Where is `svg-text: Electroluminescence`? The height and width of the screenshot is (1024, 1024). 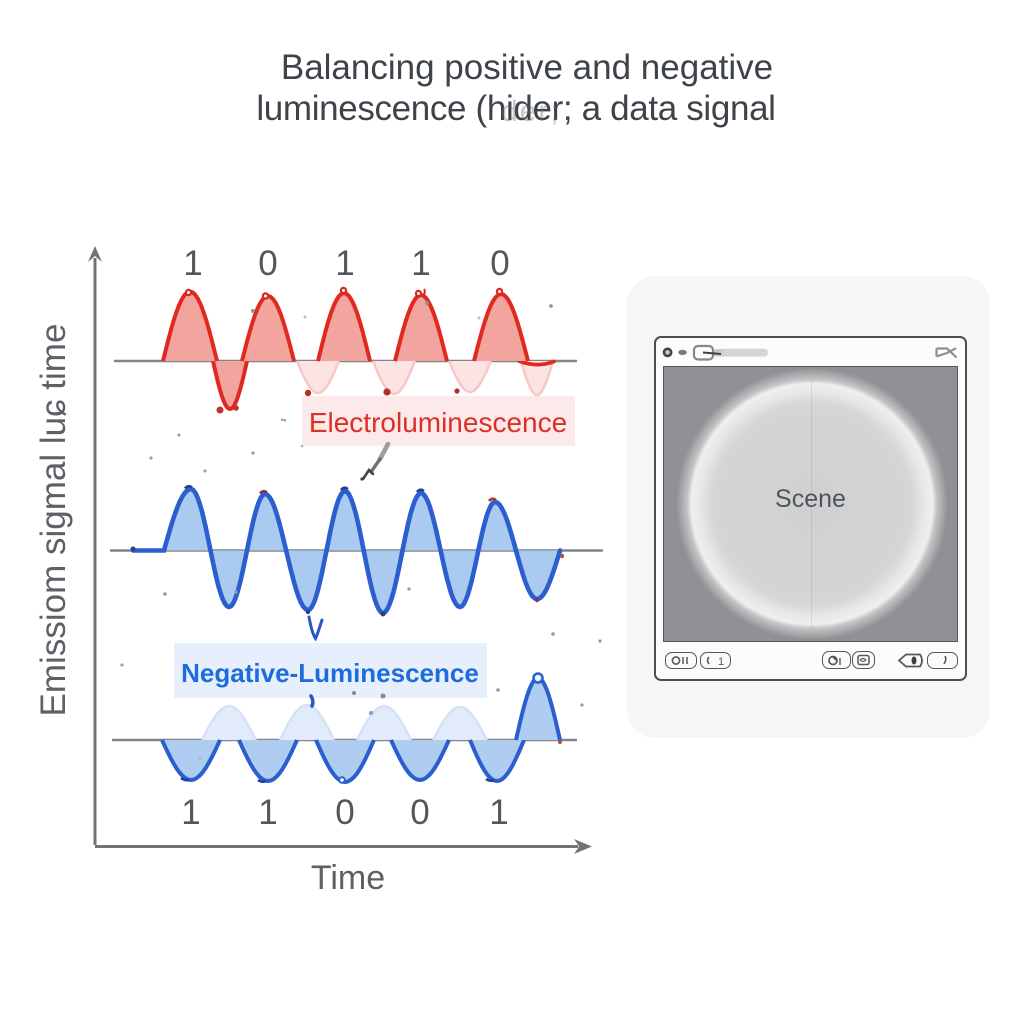 svg-text: Electroluminescence is located at coordinates (438, 422).